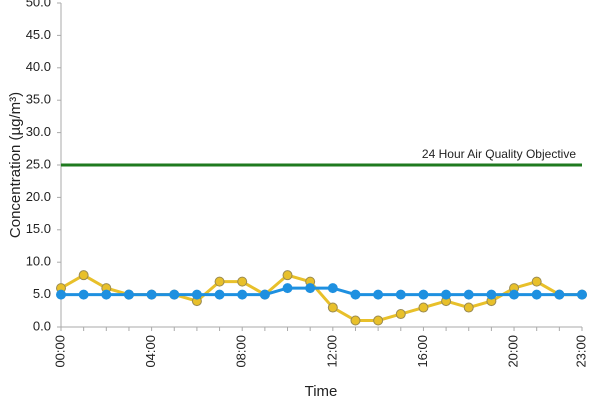 This screenshot has height=405, width=600. Describe the element at coordinates (59, 351) in the screenshot. I see `x-tick-label: 00:00` at that location.